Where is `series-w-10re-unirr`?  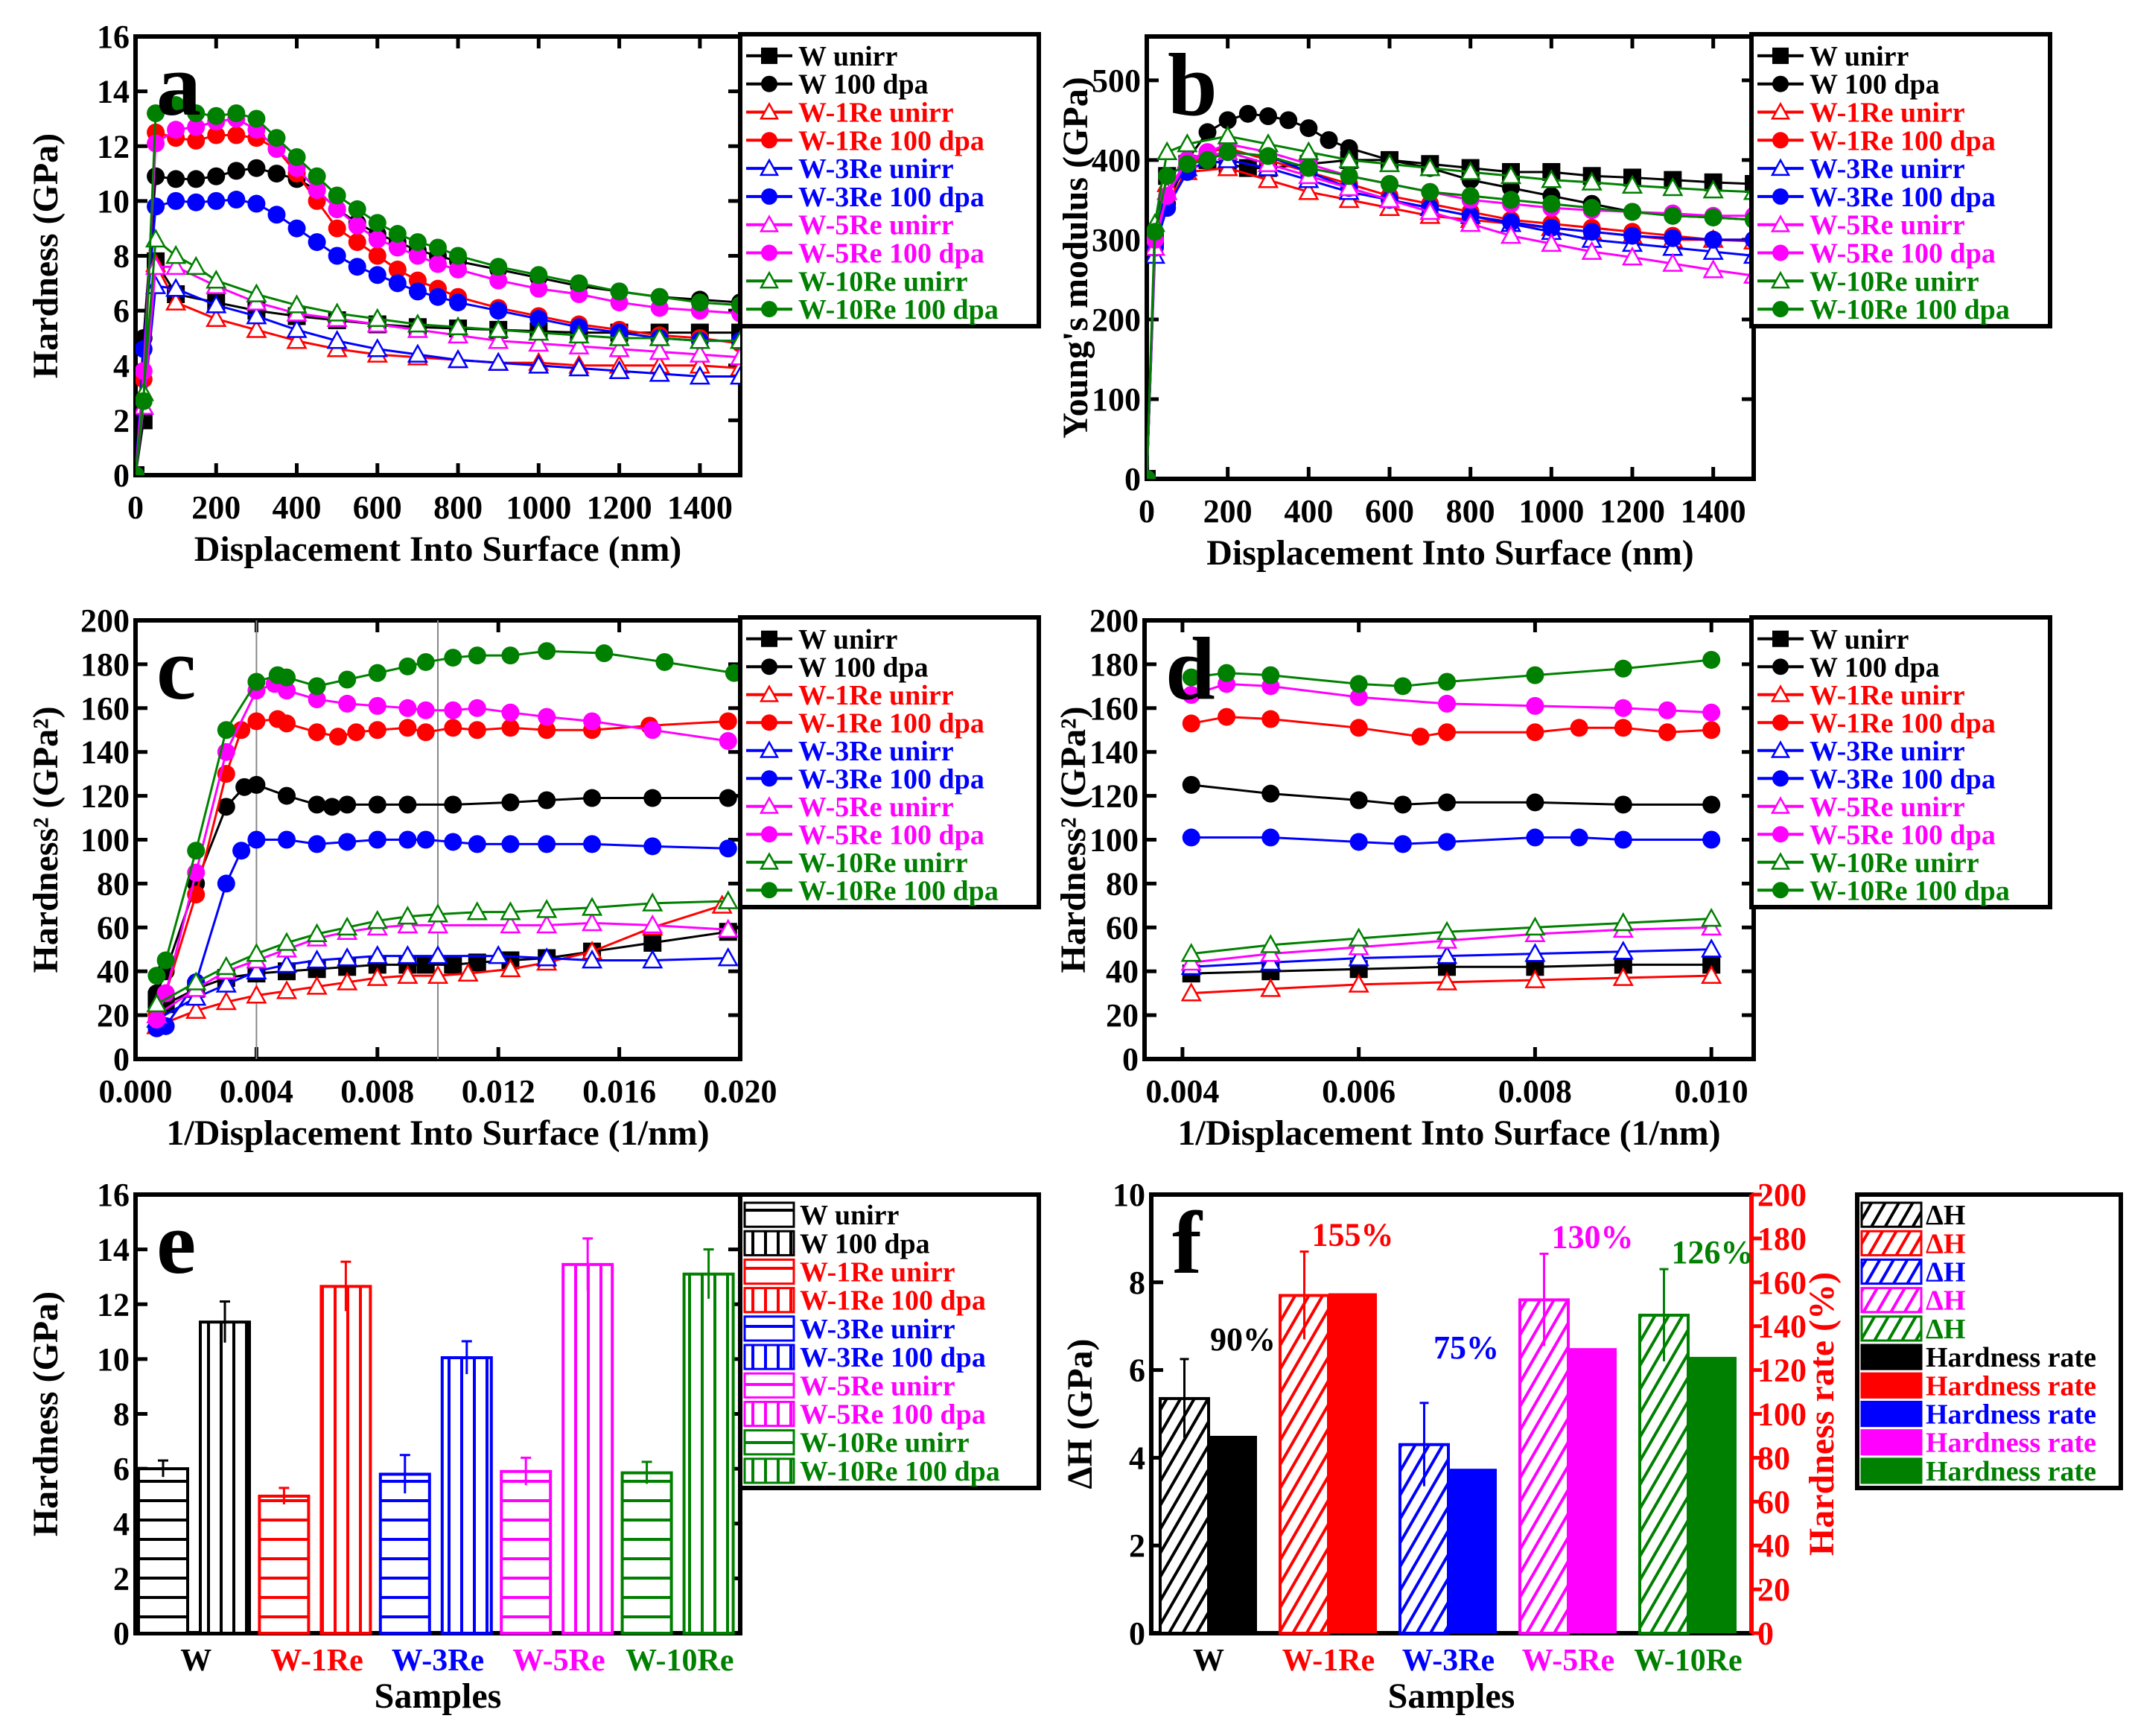 series-w-10re-unirr is located at coordinates (438, 351).